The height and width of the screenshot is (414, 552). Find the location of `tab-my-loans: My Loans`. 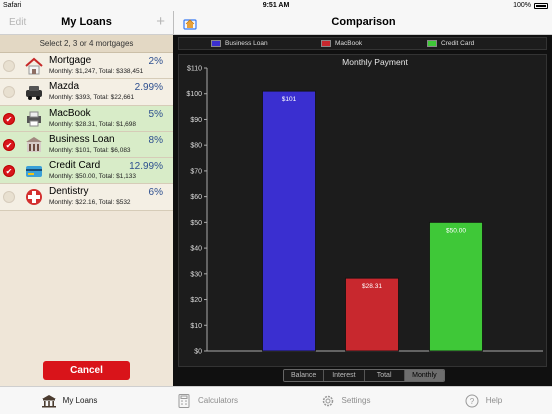

tab-my-loans: My Loans is located at coordinates (69, 400).